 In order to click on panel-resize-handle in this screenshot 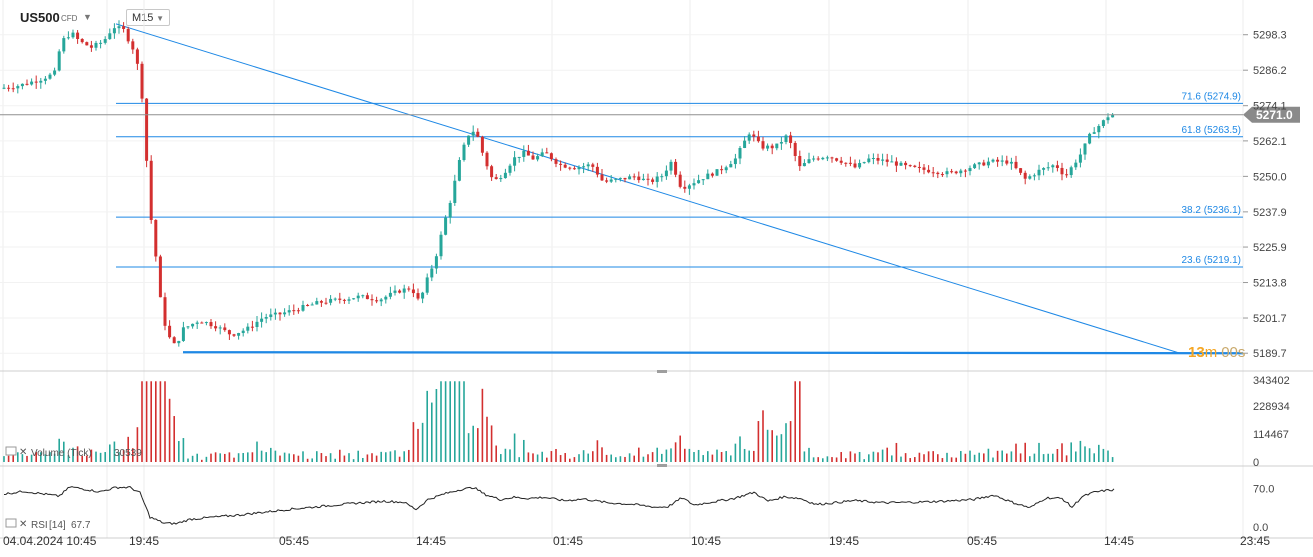, I will do `click(662, 371)`.